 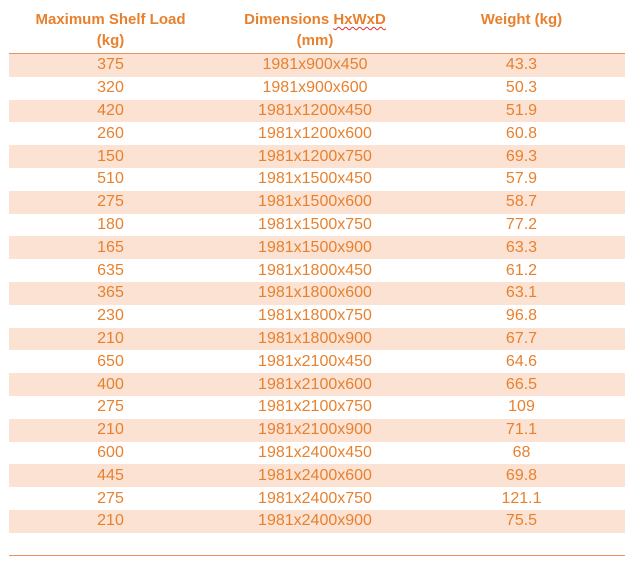 What do you see at coordinates (110, 452) in the screenshot?
I see `load-cell: 600` at bounding box center [110, 452].